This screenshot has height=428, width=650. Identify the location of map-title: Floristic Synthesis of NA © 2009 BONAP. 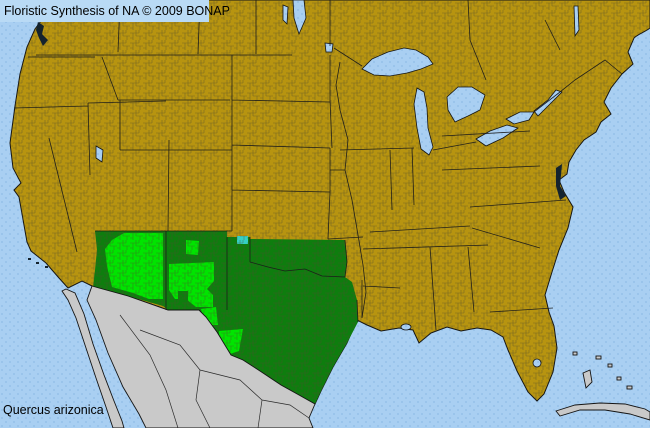
(117, 11).